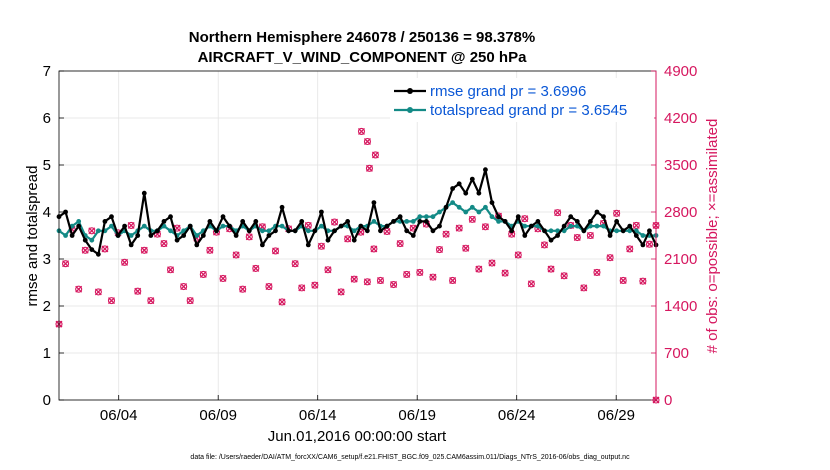 This screenshot has height=470, width=830. Describe the element at coordinates (367, 409) in the screenshot. I see `x-axis-ticks: 06/04 06/09 06/14 06/19 06/24 06/29` at that location.